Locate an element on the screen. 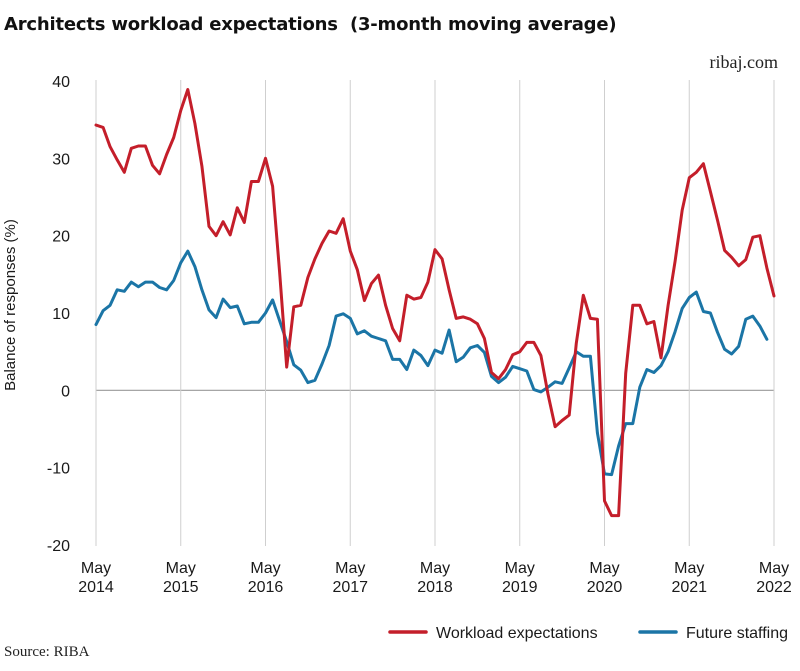 The image size is (800, 671). legend-label-future-staffing: Future staffing is located at coordinates (737, 633).